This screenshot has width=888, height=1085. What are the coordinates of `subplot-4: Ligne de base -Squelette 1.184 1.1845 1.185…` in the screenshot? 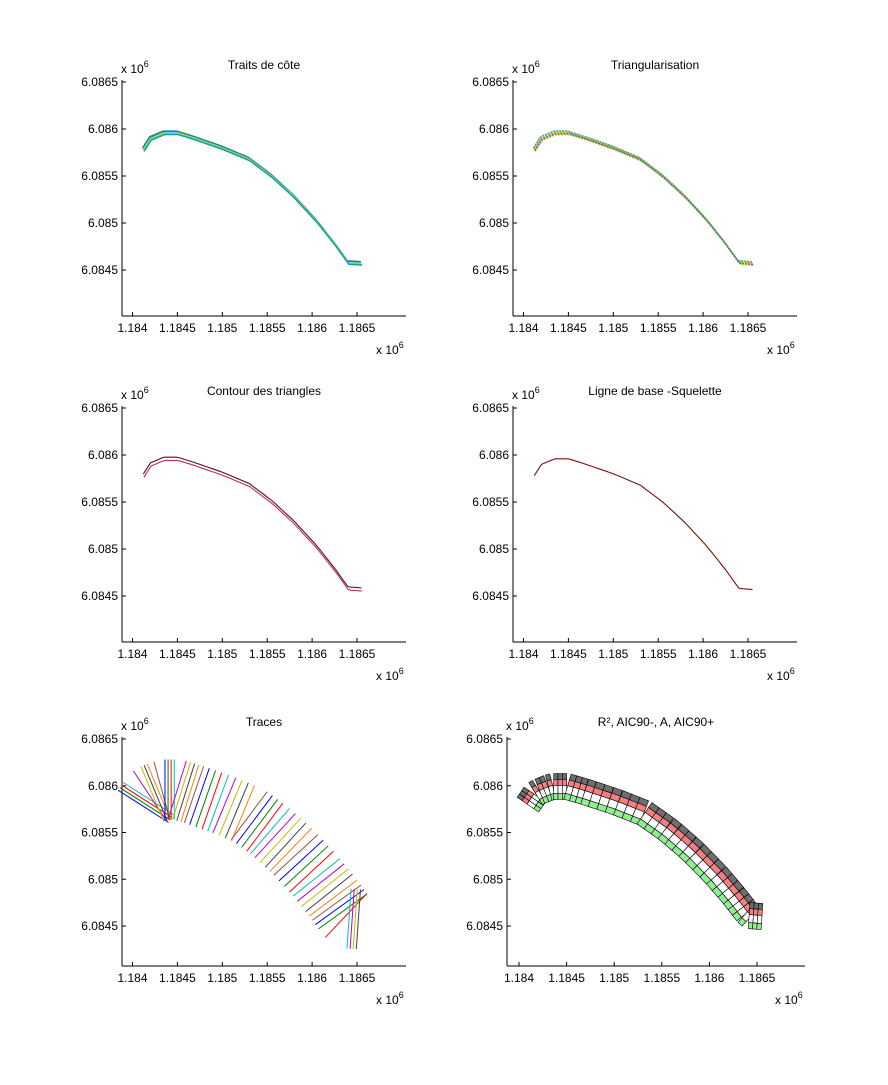 It's located at (634, 533).